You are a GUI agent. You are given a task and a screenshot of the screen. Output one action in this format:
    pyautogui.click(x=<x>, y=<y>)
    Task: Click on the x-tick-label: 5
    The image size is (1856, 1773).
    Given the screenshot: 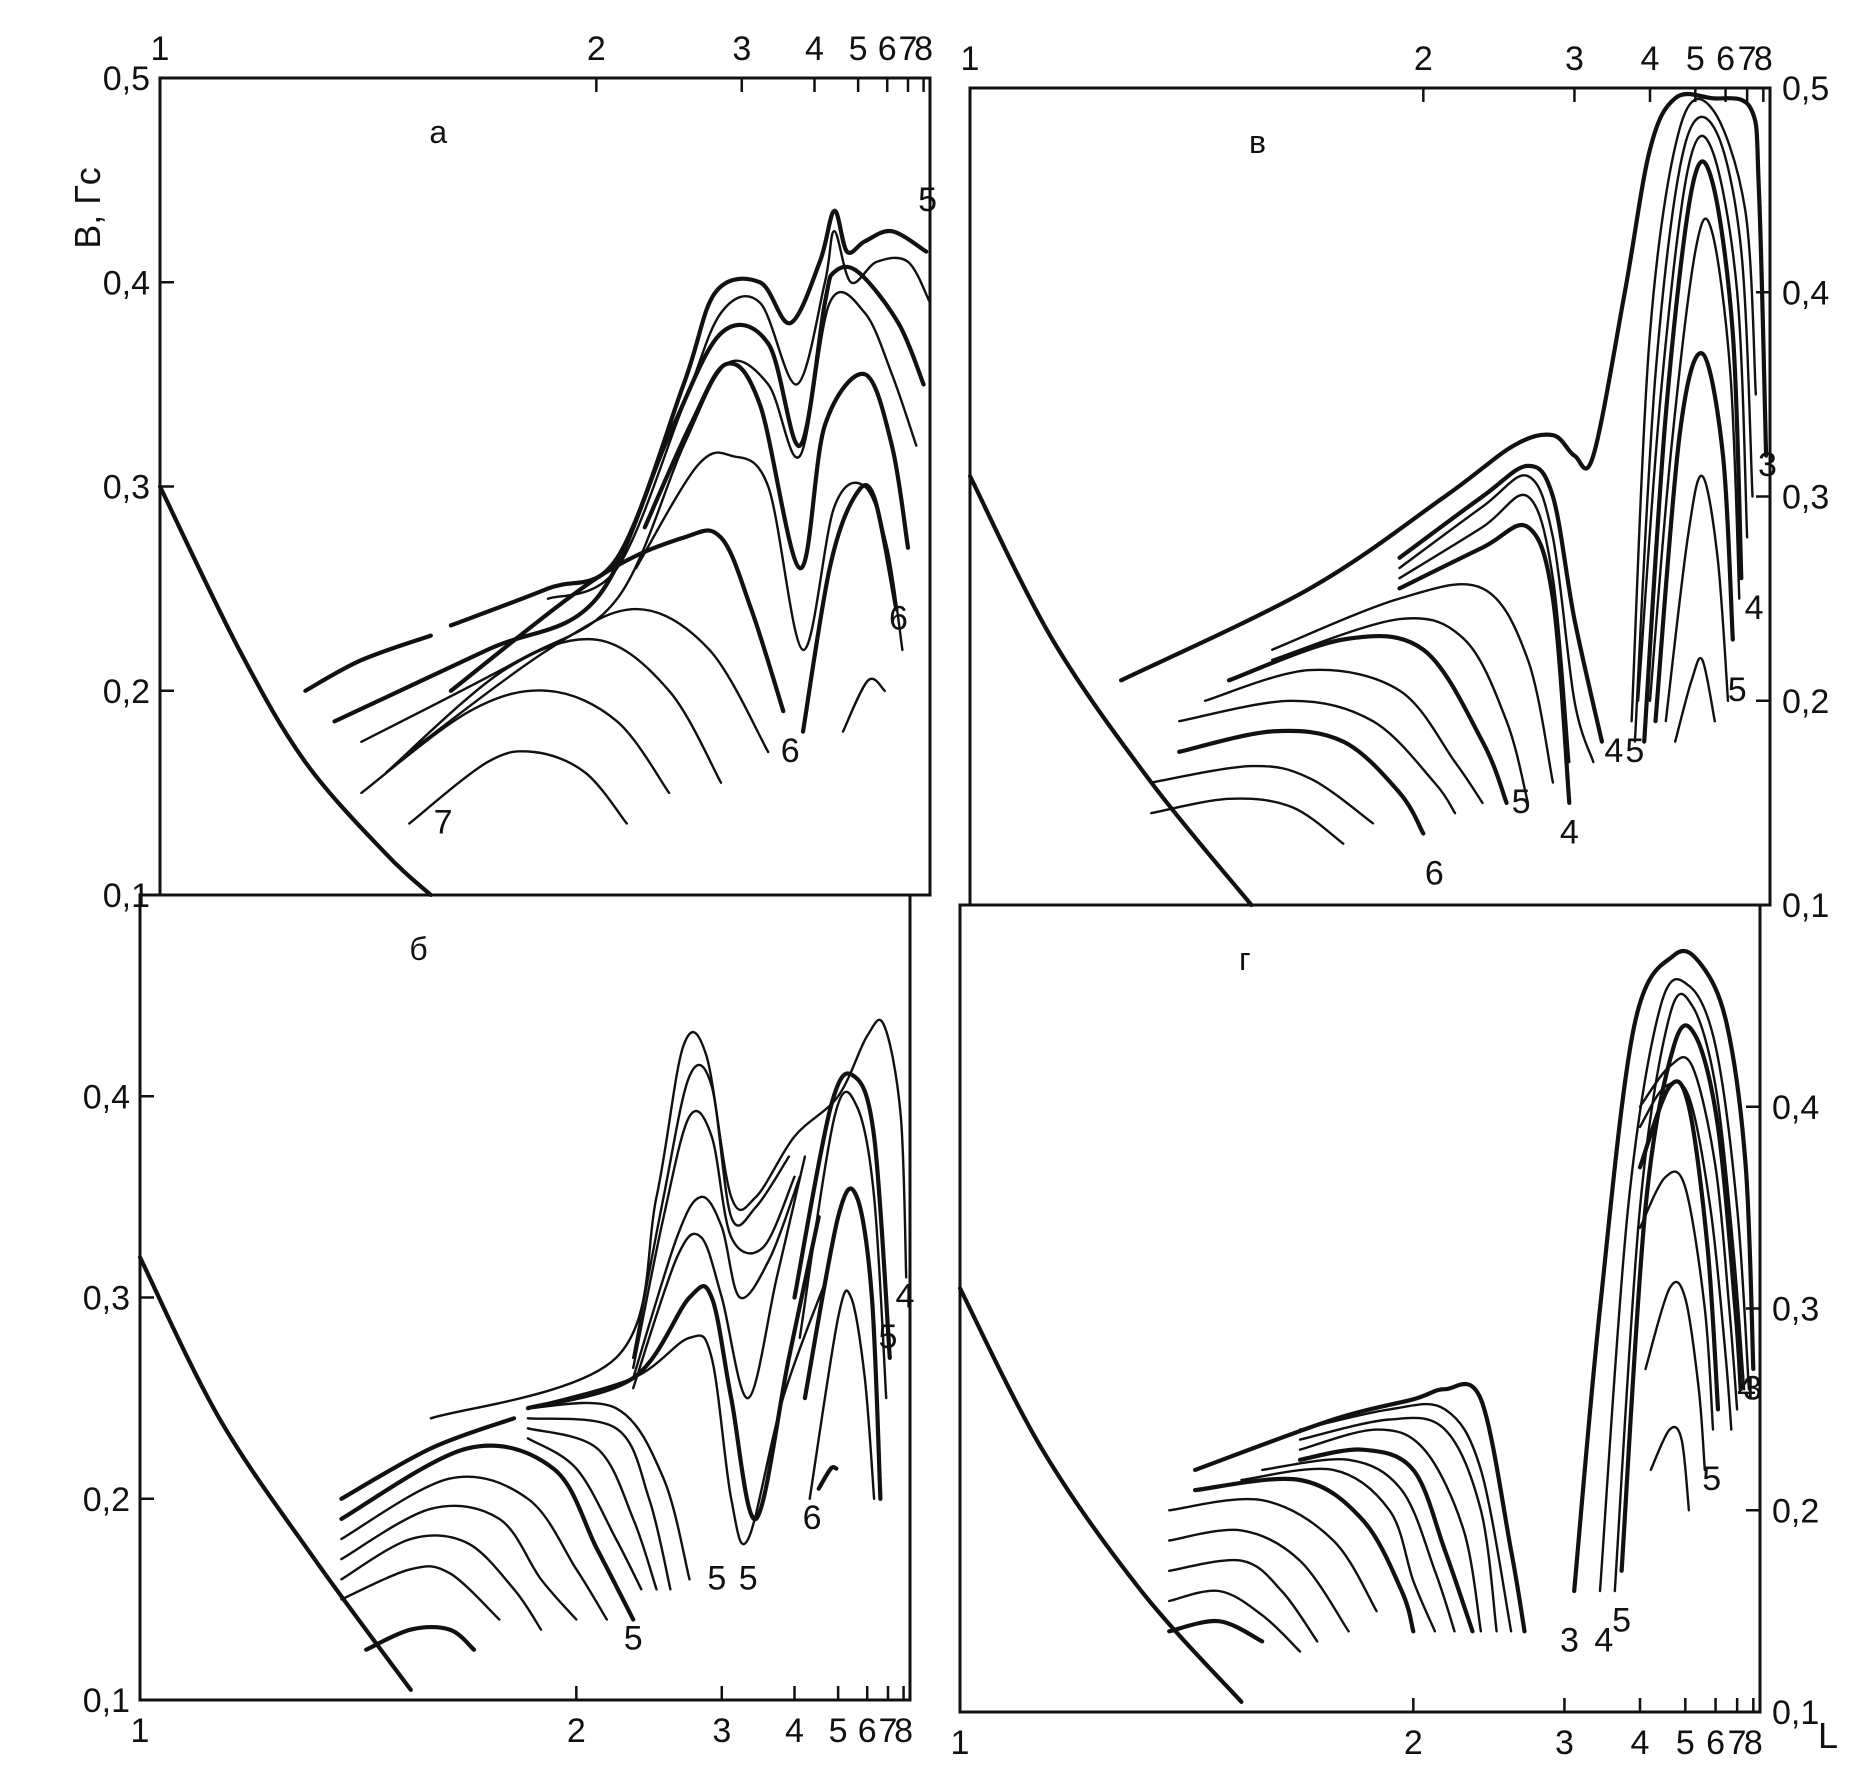 What is the action you would take?
    pyautogui.click(x=858, y=49)
    